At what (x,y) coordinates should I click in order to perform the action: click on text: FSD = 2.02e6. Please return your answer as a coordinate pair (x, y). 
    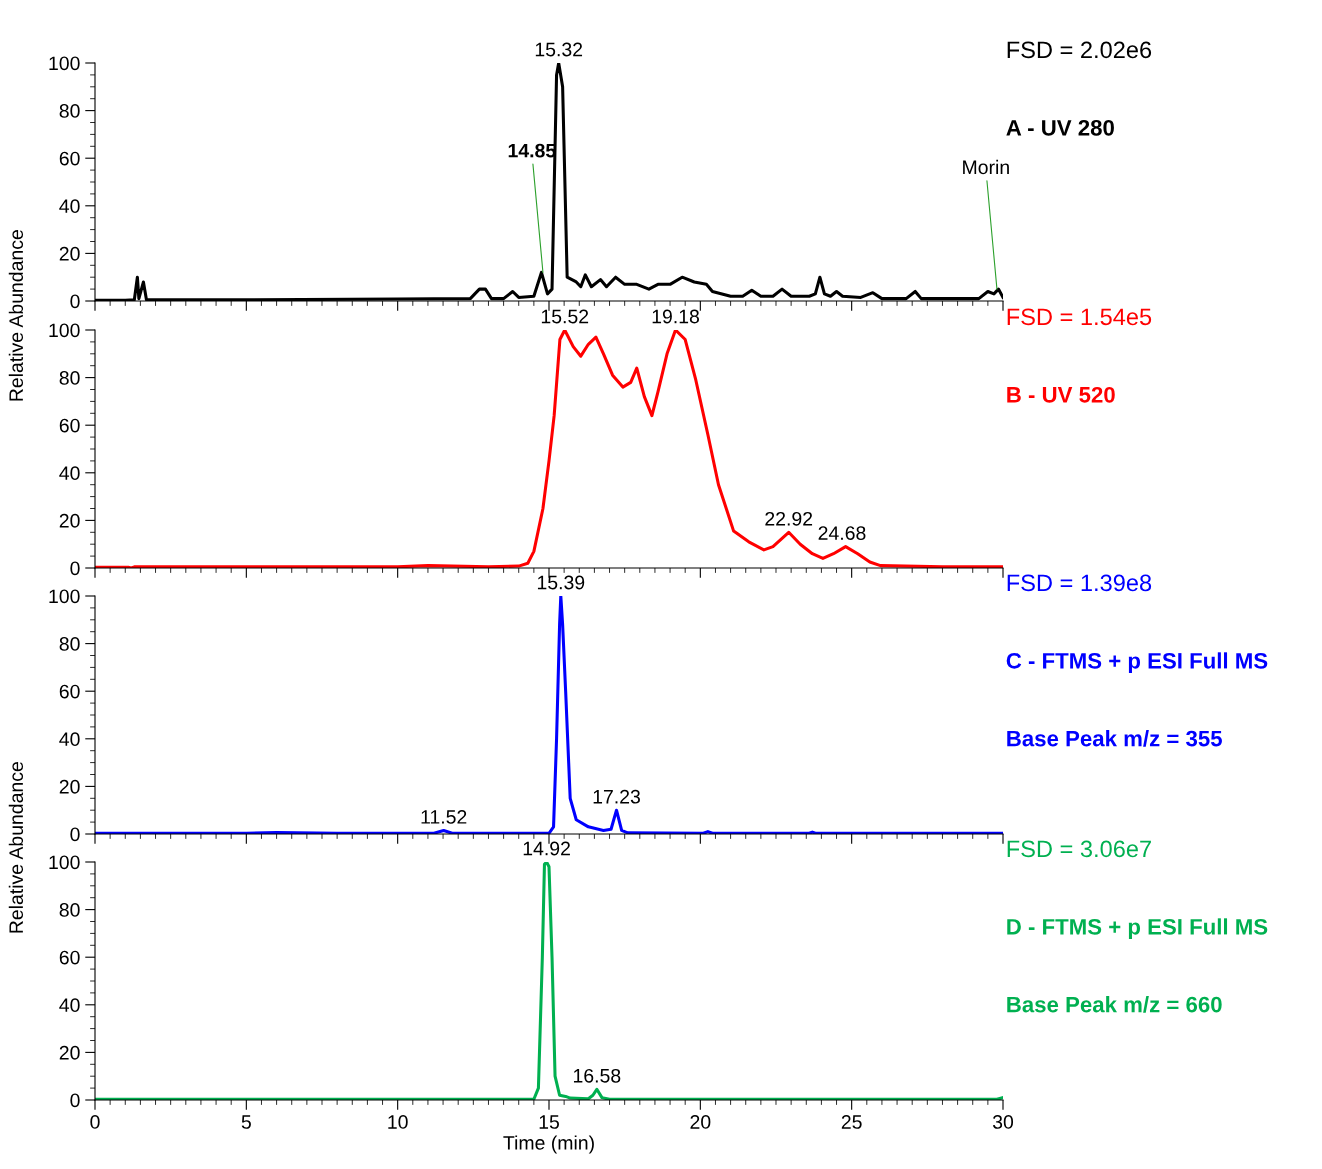
    Looking at the image, I should click on (1079, 50).